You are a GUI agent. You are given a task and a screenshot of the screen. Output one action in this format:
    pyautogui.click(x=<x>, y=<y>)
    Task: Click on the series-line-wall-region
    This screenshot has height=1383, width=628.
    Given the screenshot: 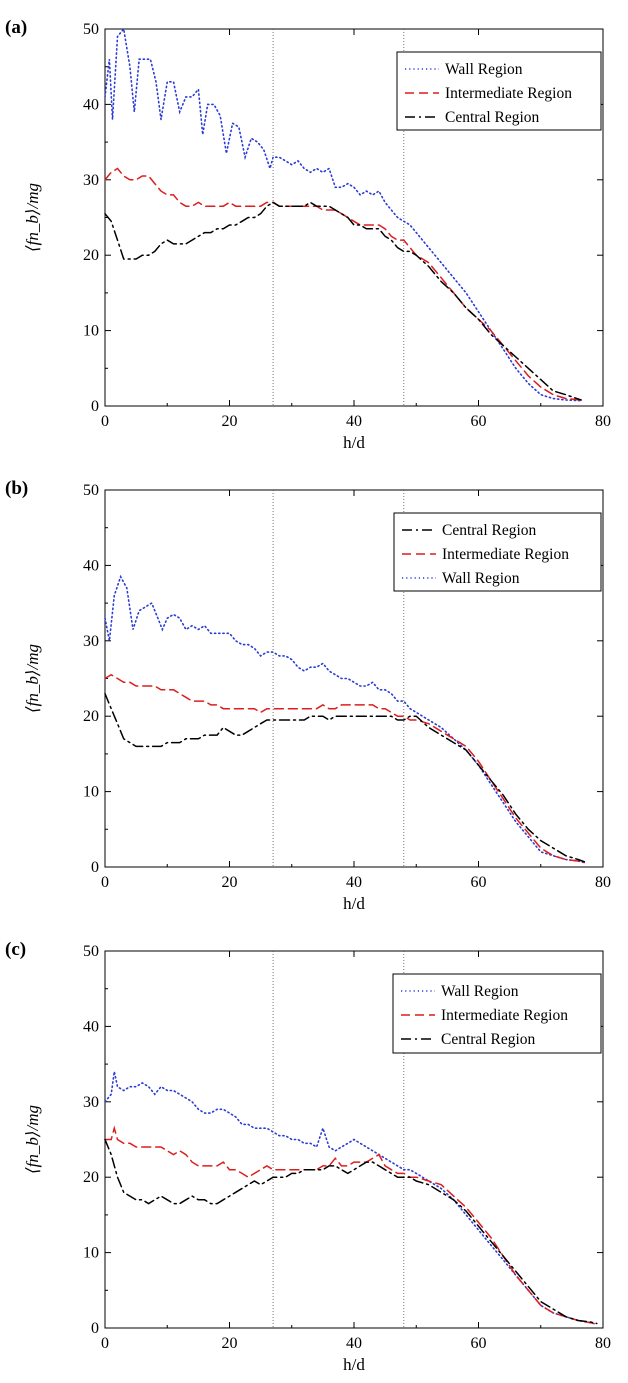 What is the action you would take?
    pyautogui.click(x=351, y=1198)
    